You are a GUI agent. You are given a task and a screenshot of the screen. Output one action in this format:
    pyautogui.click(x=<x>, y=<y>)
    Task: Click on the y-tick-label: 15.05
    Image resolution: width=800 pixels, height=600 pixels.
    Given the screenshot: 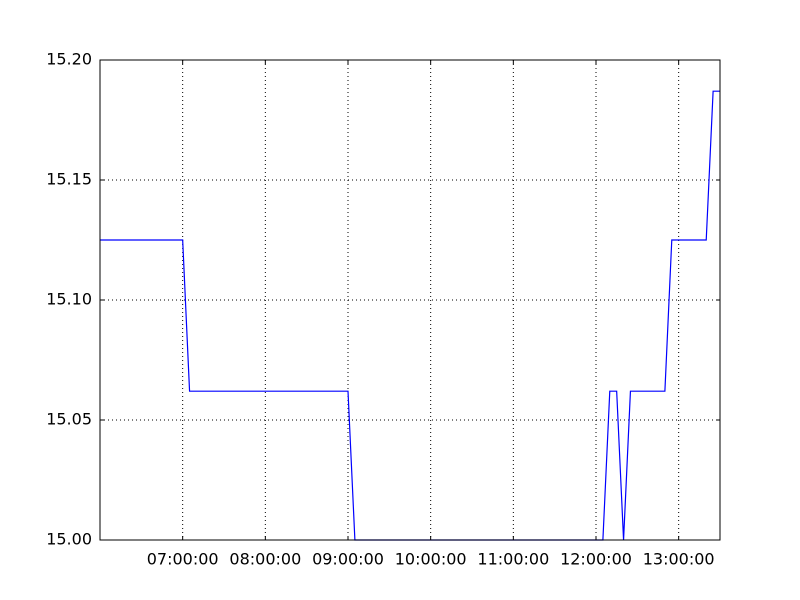 What is the action you would take?
    pyautogui.click(x=69, y=419)
    